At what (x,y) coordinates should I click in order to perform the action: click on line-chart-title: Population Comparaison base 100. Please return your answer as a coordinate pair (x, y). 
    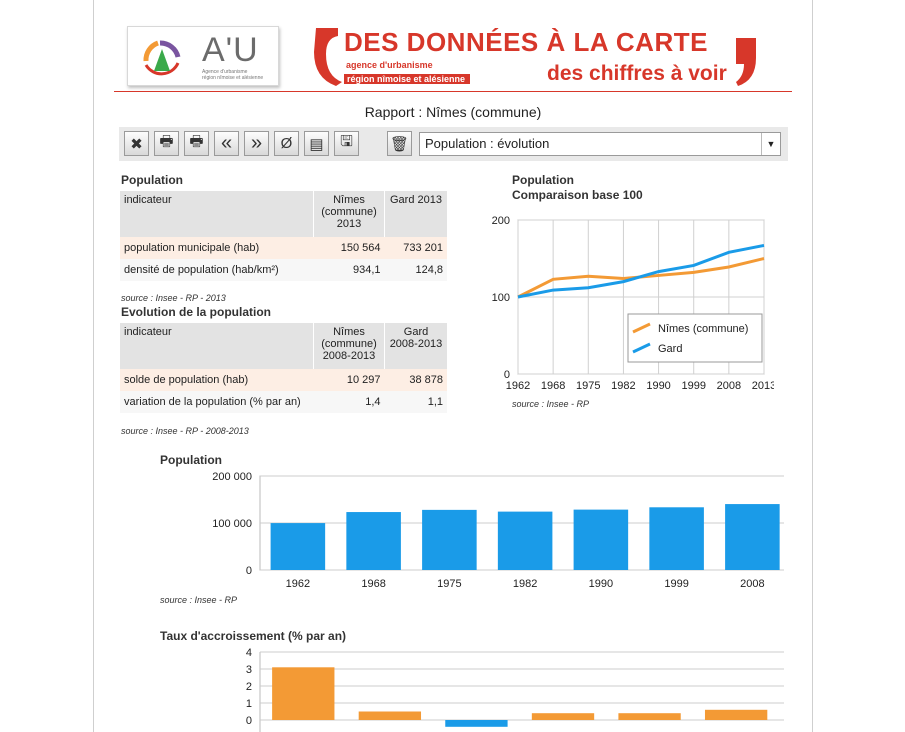
    Looking at the image, I should click on (577, 188).